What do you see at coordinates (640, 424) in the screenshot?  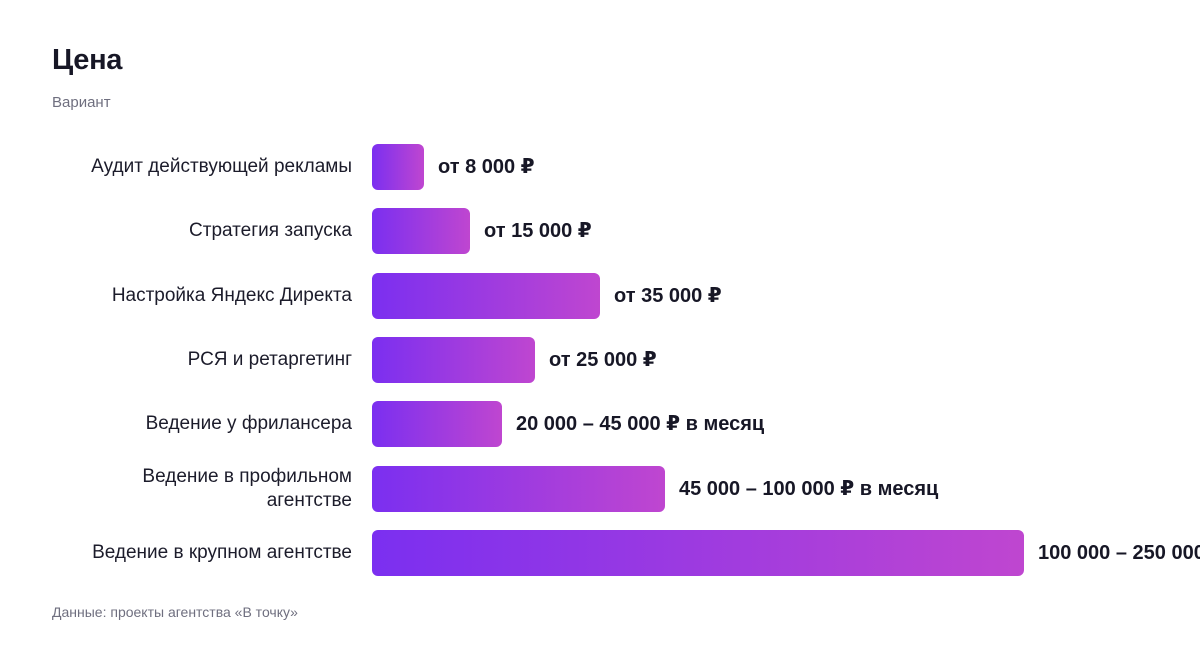 I see `value-label: 20 000 – 45 000 ₽ в месяц` at bounding box center [640, 424].